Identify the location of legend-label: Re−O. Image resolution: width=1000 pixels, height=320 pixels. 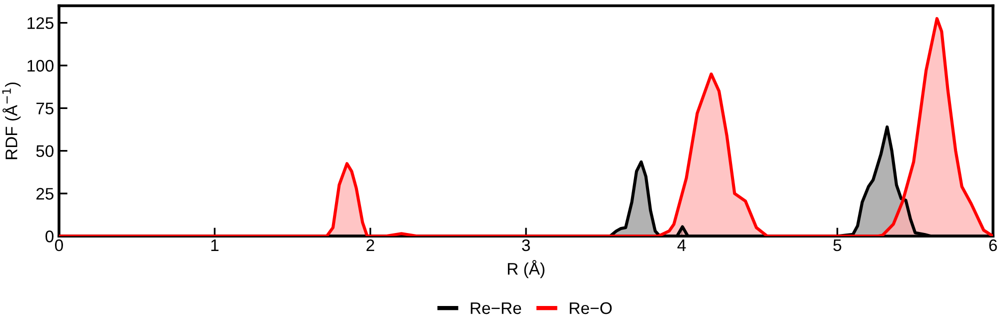
(591, 308).